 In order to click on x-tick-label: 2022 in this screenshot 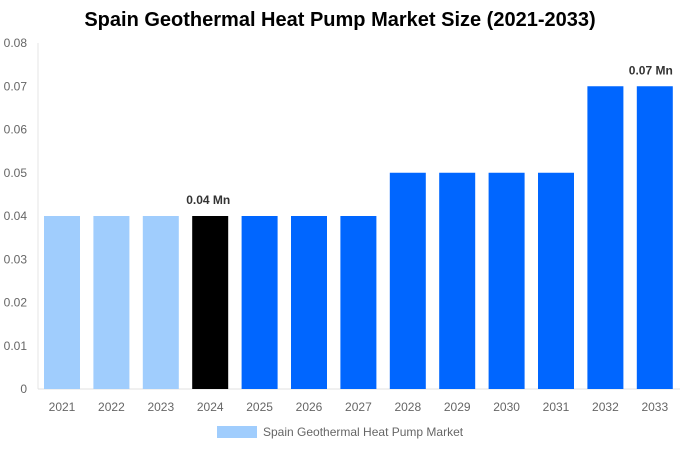, I will do `click(111, 407)`.